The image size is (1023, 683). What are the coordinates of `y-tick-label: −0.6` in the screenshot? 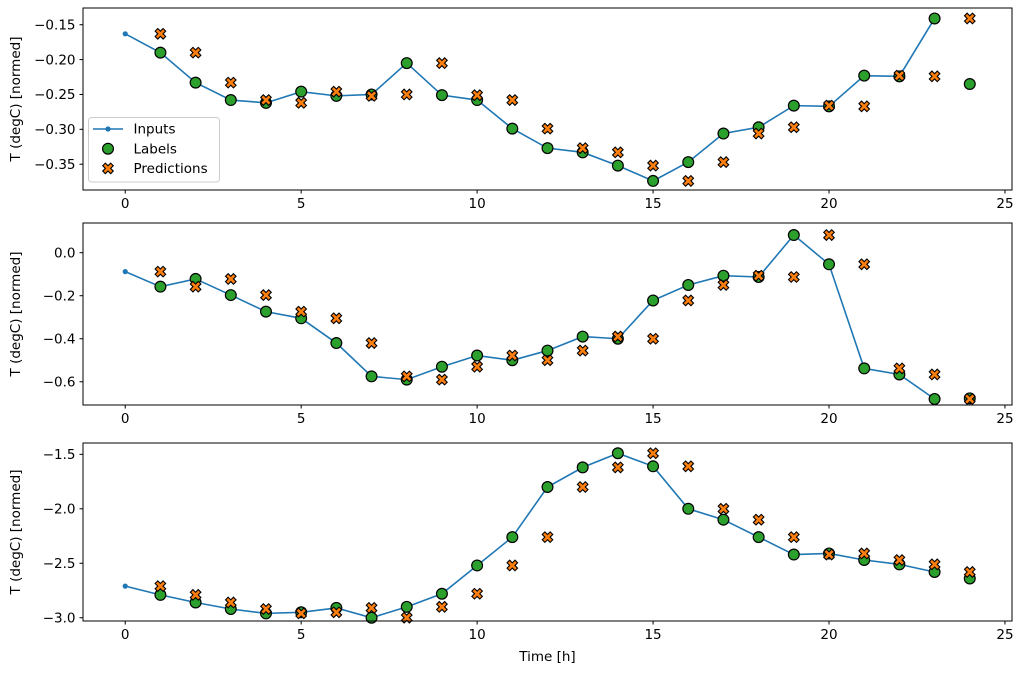 It's located at (59, 382).